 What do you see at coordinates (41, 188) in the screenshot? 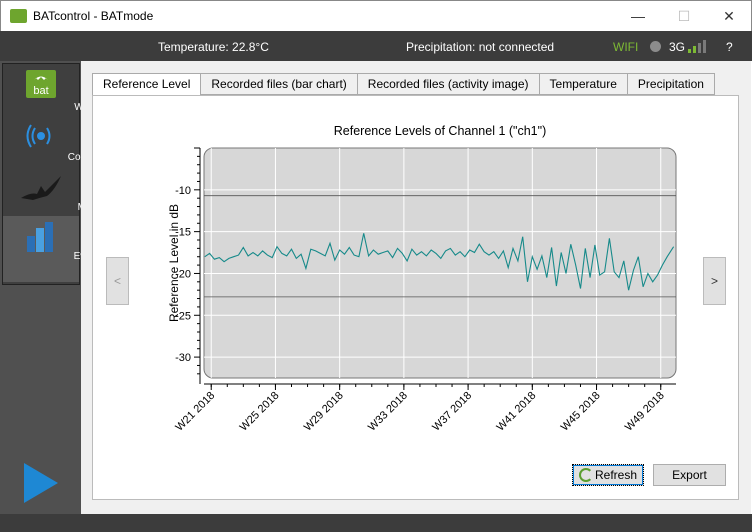
I see `bat-icon` at bounding box center [41, 188].